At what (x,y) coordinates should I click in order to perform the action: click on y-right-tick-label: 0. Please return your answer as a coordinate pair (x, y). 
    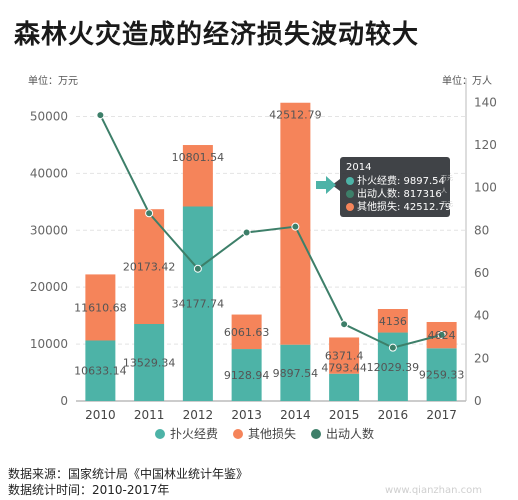
    Looking at the image, I should click on (478, 401).